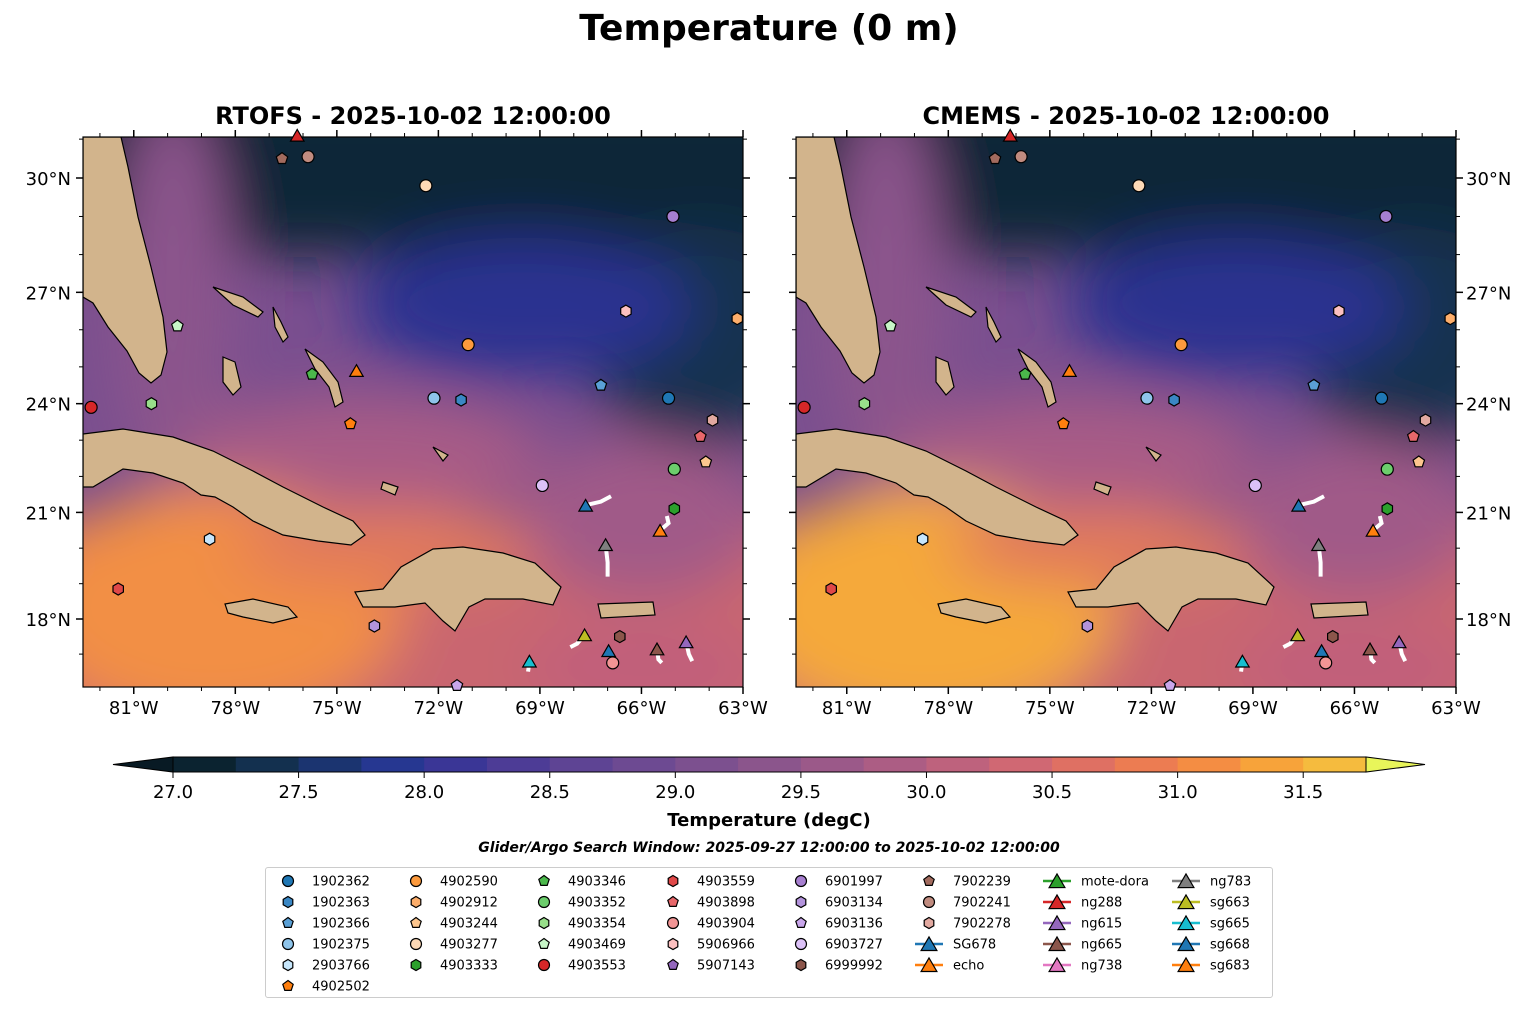 The height and width of the screenshot is (1014, 1538). What do you see at coordinates (1230, 924) in the screenshot?
I see `legend-label: sg665` at bounding box center [1230, 924].